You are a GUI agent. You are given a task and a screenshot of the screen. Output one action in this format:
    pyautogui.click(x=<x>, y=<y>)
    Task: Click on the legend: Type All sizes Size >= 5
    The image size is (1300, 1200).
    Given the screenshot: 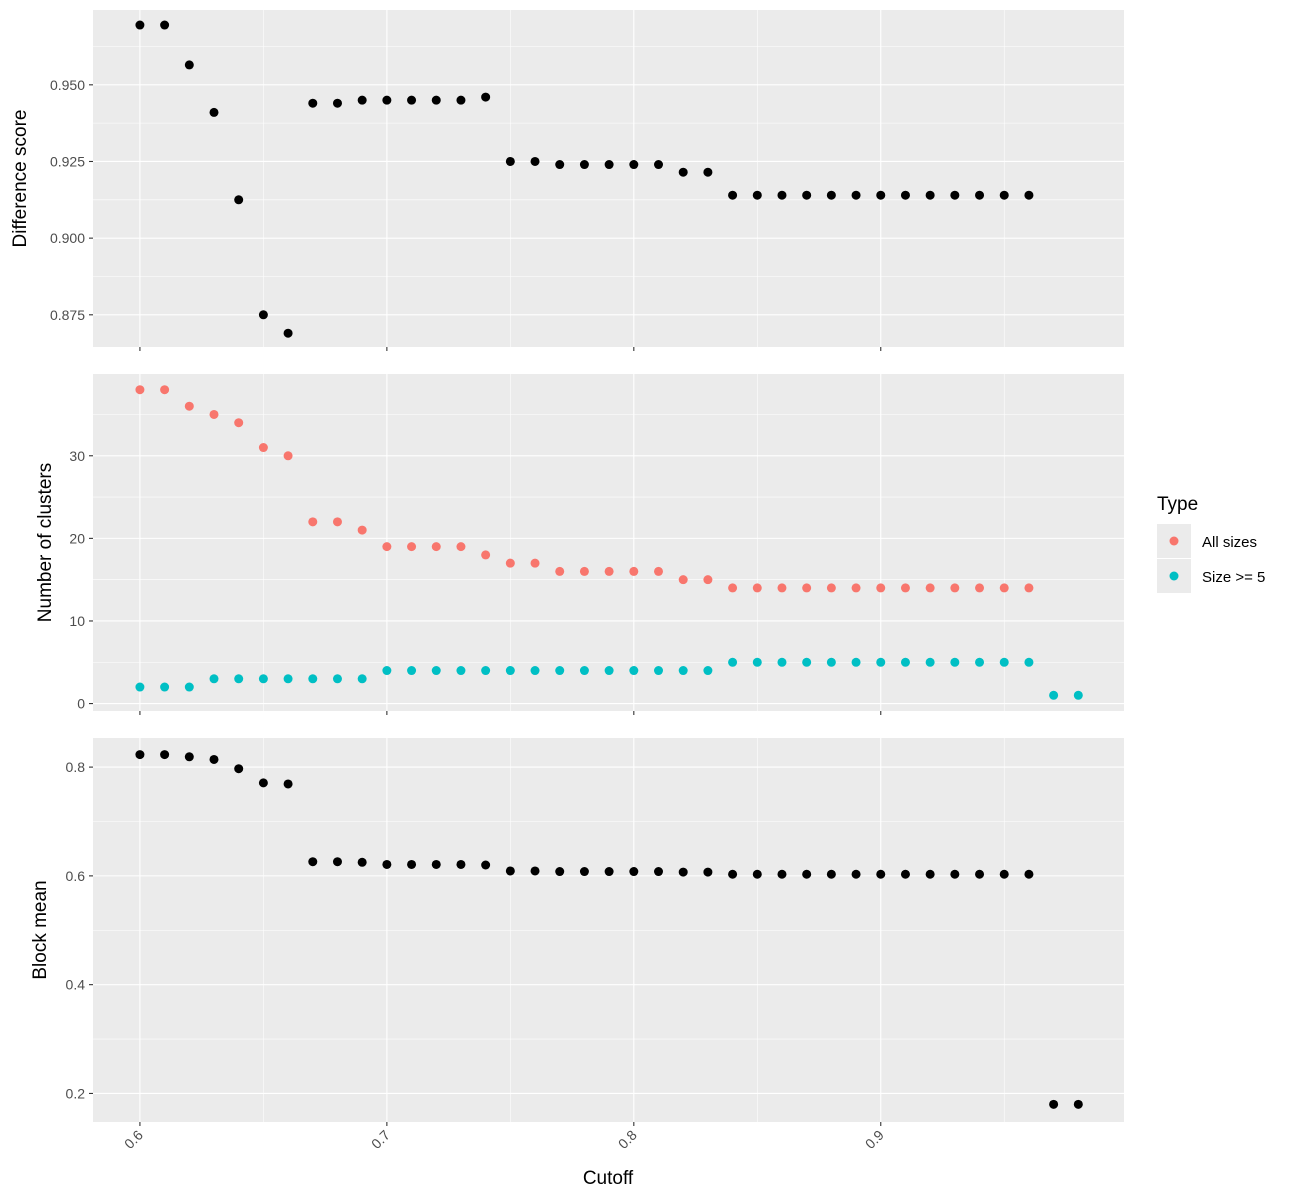 What is the action you would take?
    pyautogui.click(x=1211, y=543)
    